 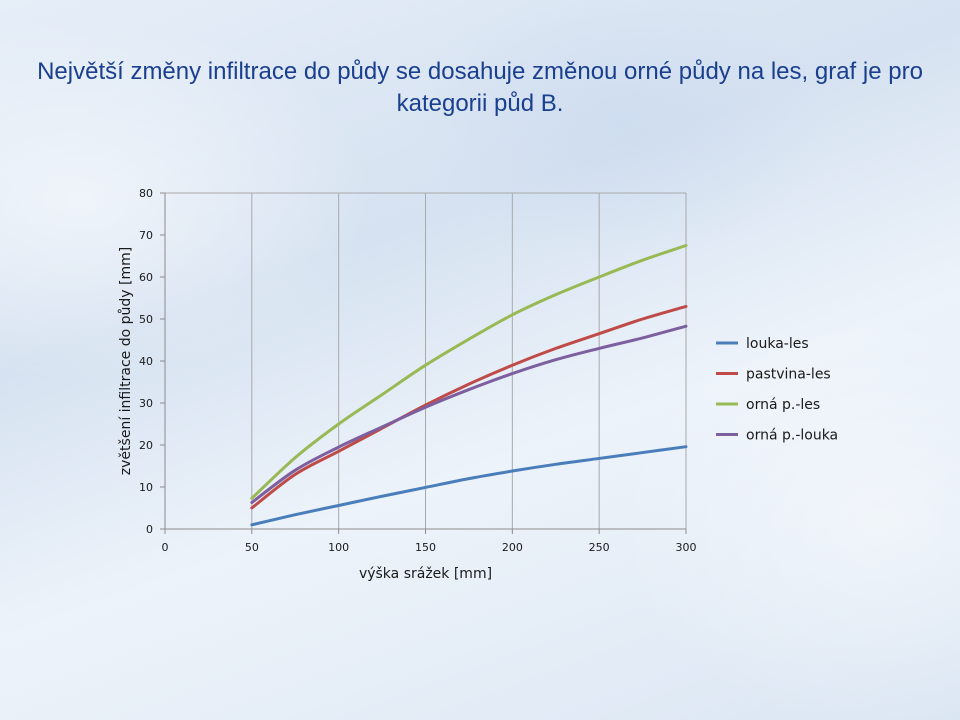 I want to click on legend-label: louka-les, so click(x=777, y=344).